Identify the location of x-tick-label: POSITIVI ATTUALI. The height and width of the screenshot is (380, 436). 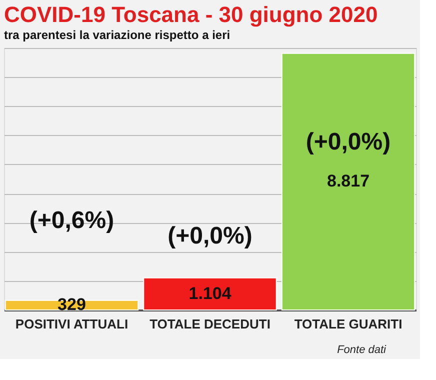
(71, 324).